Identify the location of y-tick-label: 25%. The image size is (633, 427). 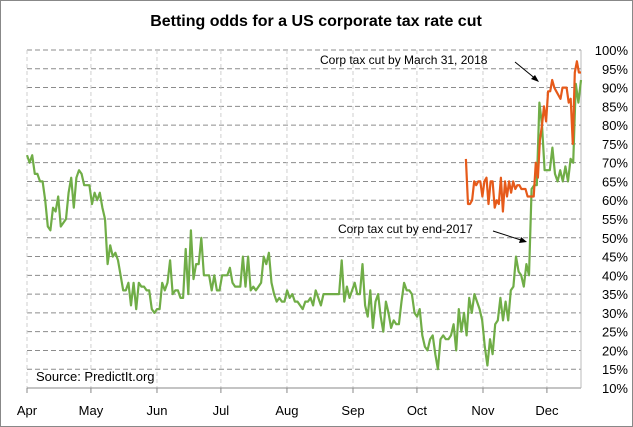
(615, 332).